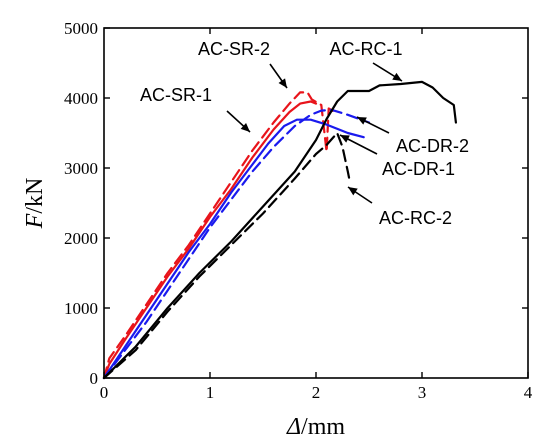 The width and height of the screenshot is (550, 446). What do you see at coordinates (81, 308) in the screenshot?
I see `y-tick-label-1000: 1000` at bounding box center [81, 308].